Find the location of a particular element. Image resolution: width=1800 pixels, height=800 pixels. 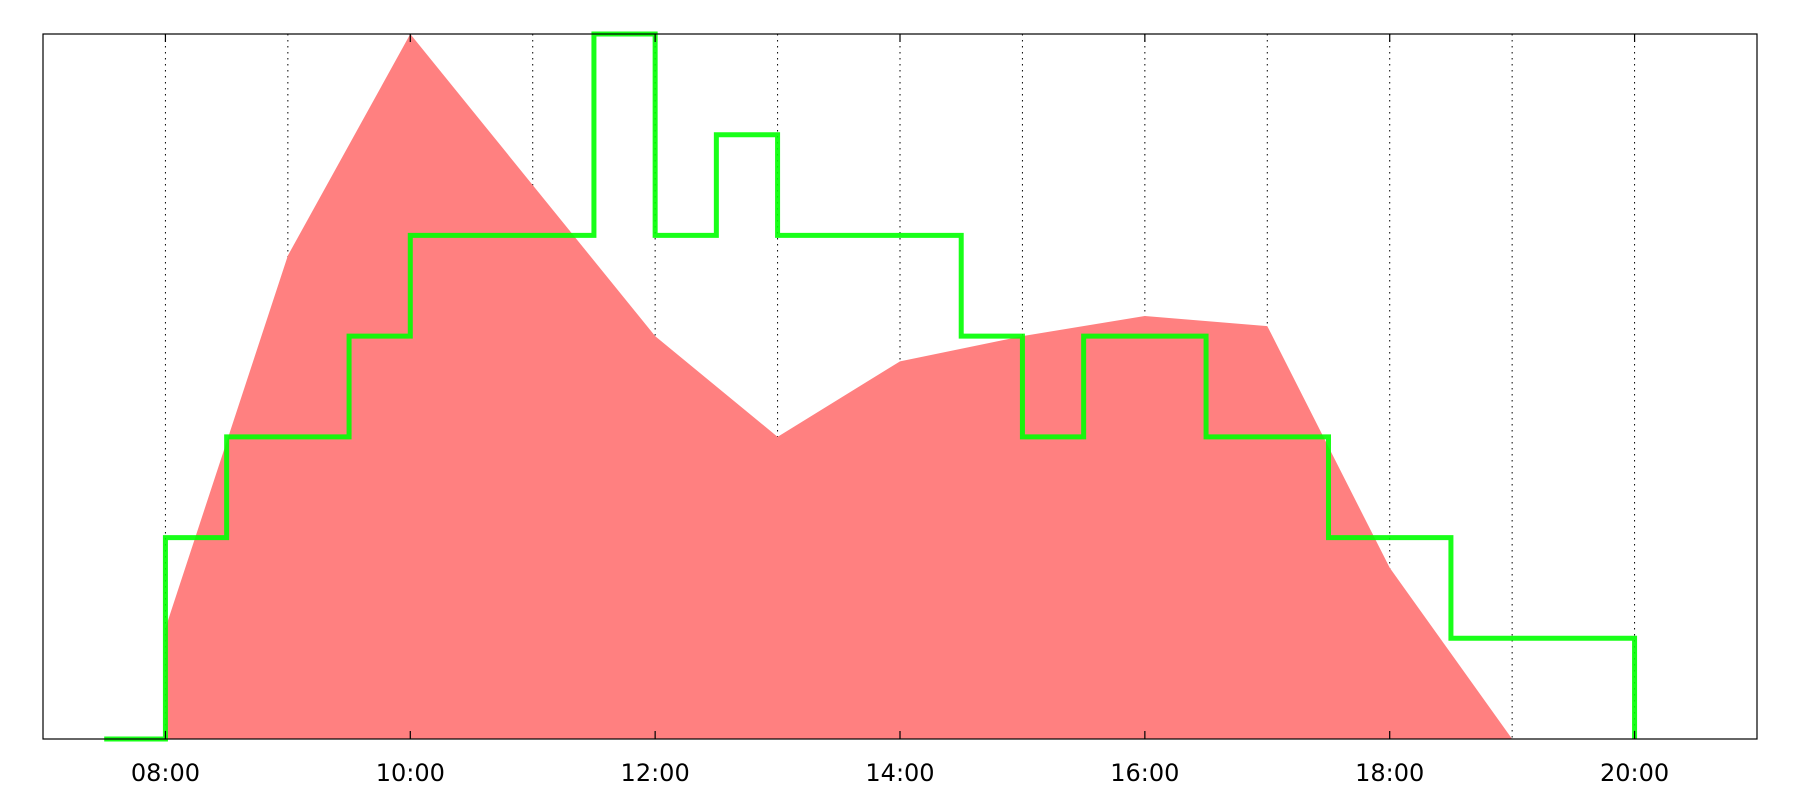

x-tick-label: 20:00 is located at coordinates (1634, 773).